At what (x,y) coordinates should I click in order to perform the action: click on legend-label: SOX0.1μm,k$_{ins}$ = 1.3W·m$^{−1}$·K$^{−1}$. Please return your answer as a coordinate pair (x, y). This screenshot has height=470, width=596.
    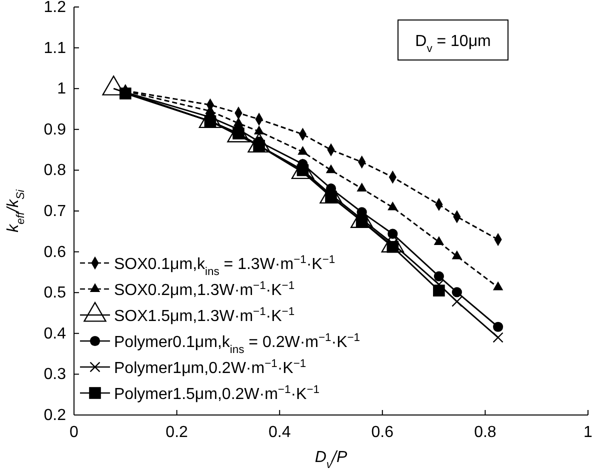
    Looking at the image, I should click on (225, 266).